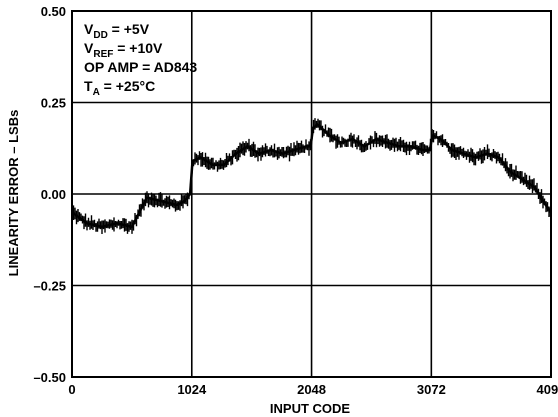 This screenshot has width=558, height=417. Describe the element at coordinates (310, 408) in the screenshot. I see `x-axis-title: INPUT CODE` at that location.